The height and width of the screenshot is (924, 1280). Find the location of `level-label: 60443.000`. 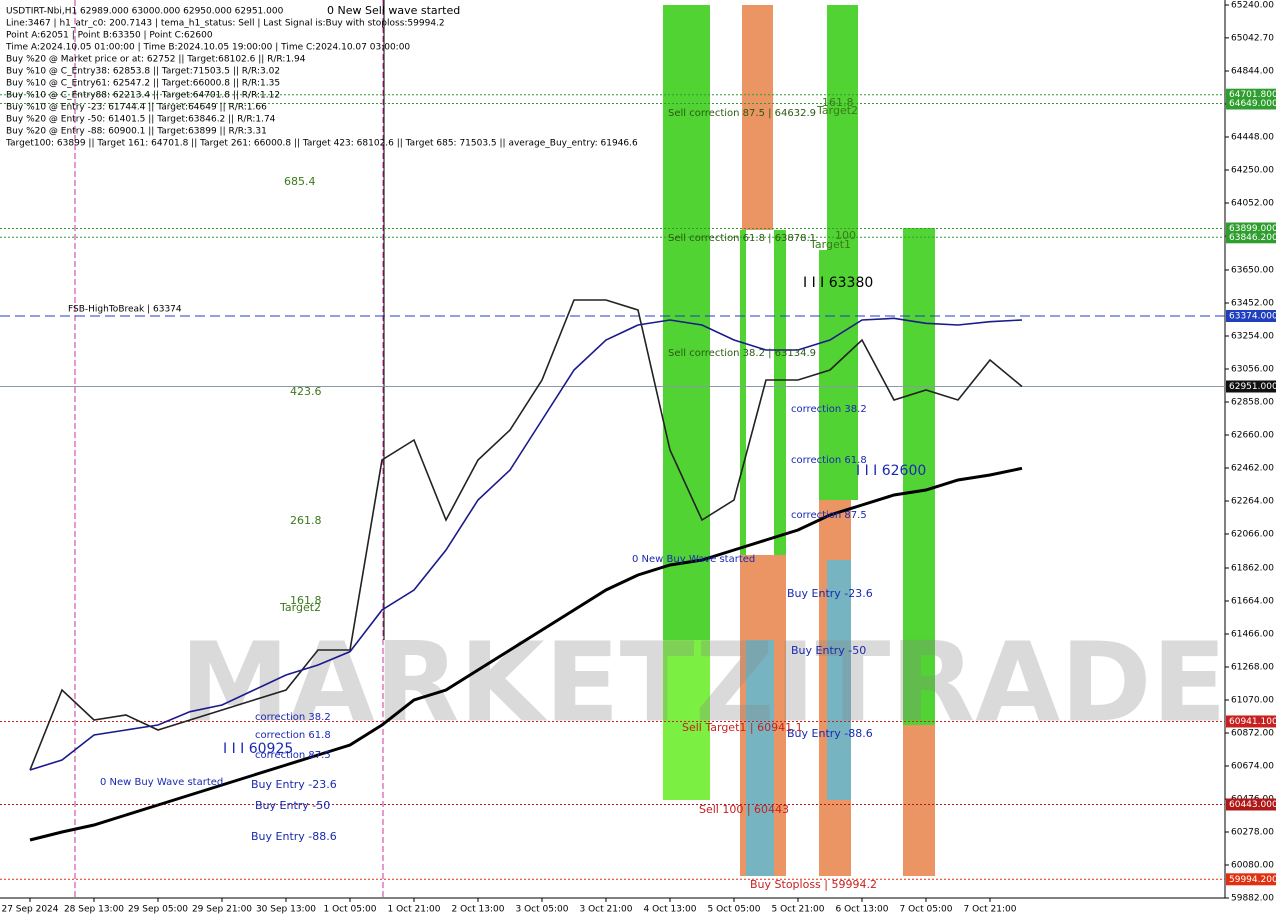

level-label: 60443.000 is located at coordinates (1253, 805).